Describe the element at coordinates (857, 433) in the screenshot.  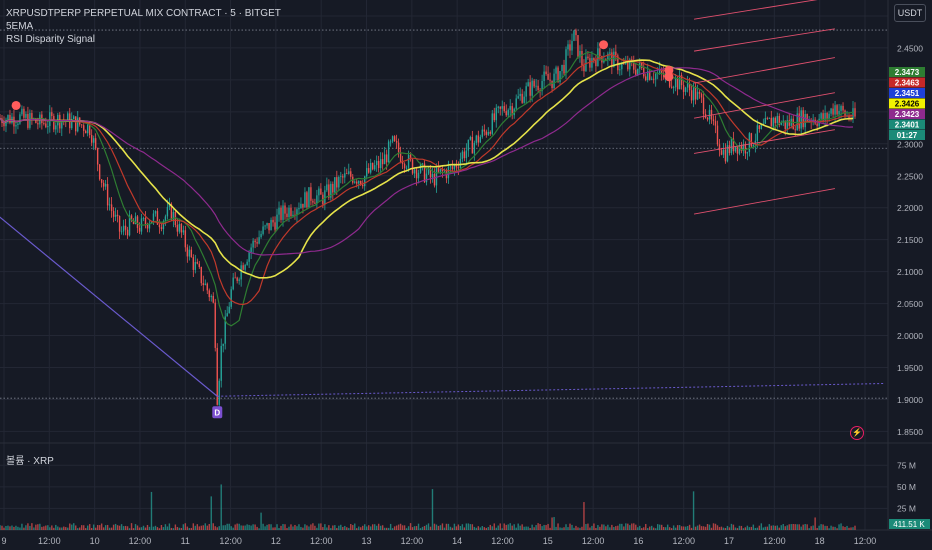
I see `flash-icon: ⚡` at that location.